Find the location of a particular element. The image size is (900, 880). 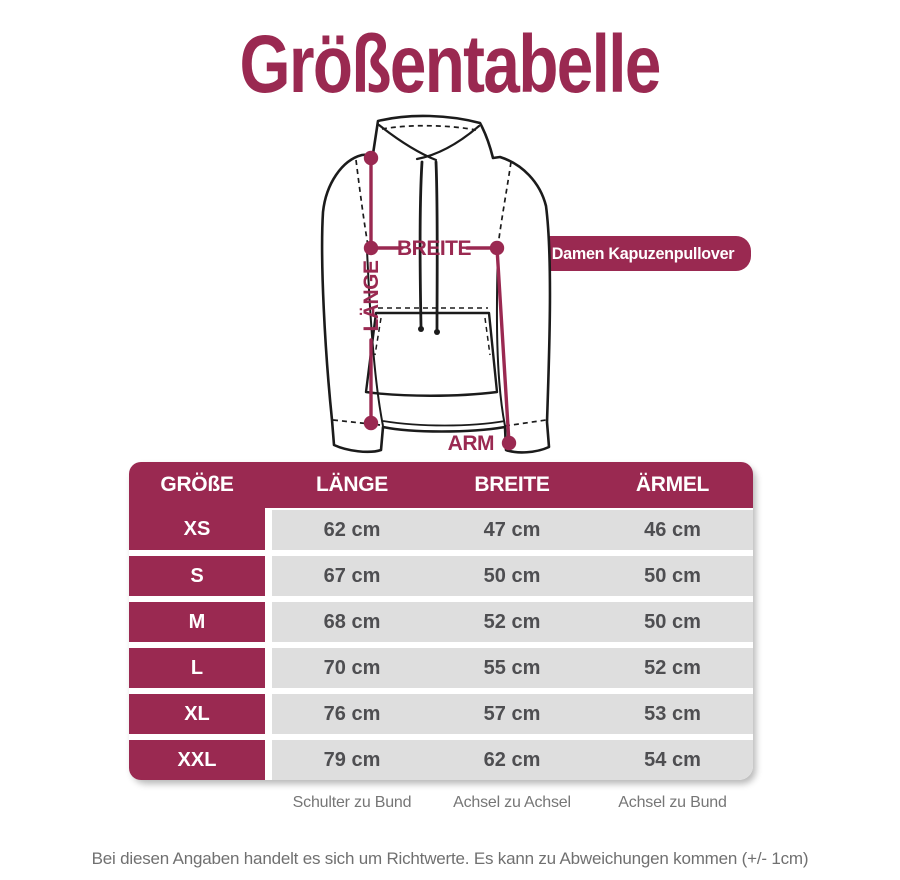

table-row-m: M 68 cm 52 cm 50 cm is located at coordinates (441, 622).